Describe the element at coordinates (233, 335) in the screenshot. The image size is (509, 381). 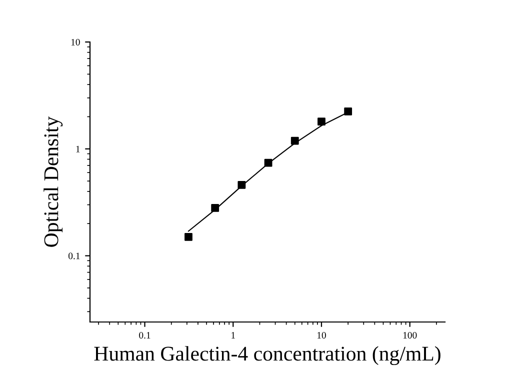
I see `x-tick-label: 1` at that location.